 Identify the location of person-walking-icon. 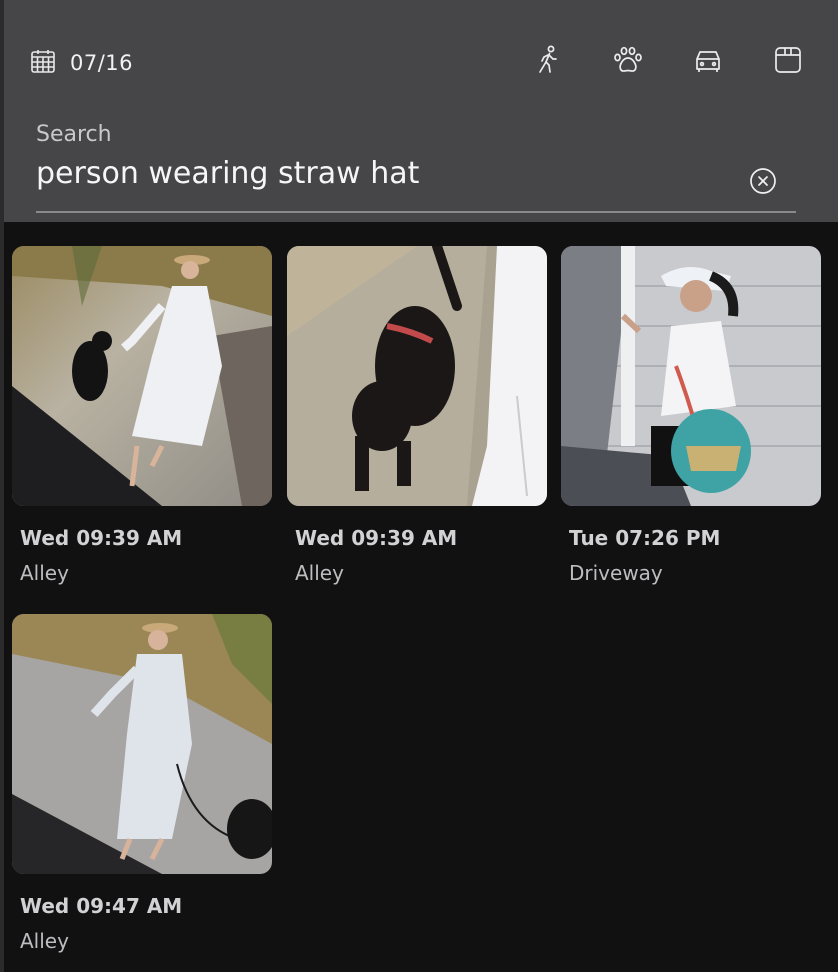
(548, 62).